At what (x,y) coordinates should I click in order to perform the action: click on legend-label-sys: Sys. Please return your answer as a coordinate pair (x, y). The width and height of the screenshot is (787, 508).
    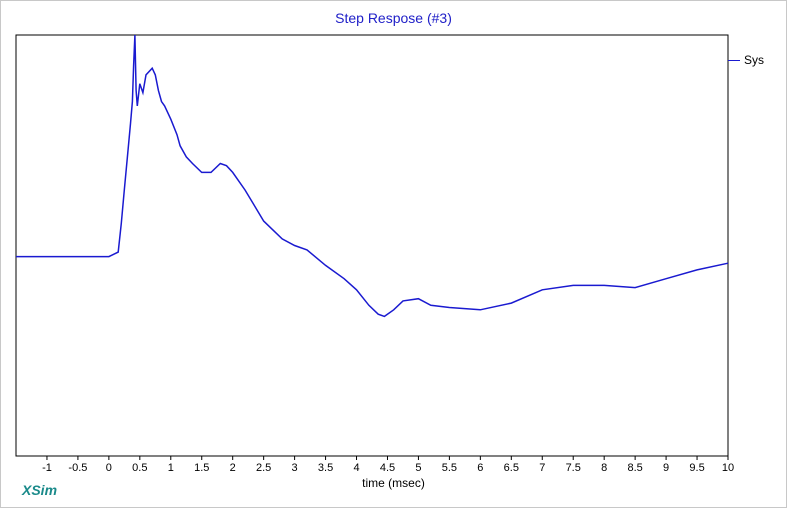
    Looking at the image, I should click on (754, 60).